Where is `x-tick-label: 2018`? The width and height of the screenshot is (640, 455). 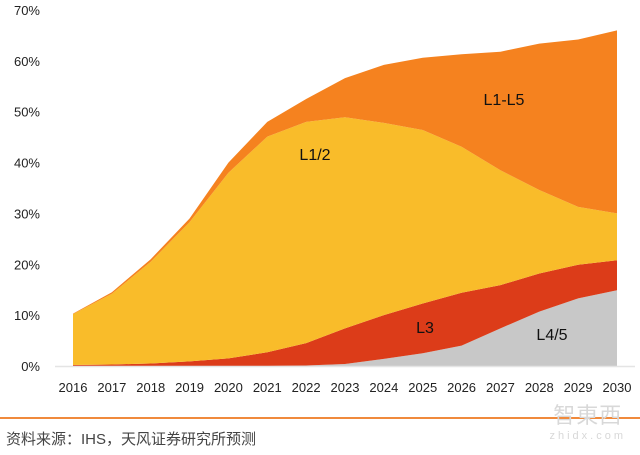 x-tick-label: 2018 is located at coordinates (150, 387).